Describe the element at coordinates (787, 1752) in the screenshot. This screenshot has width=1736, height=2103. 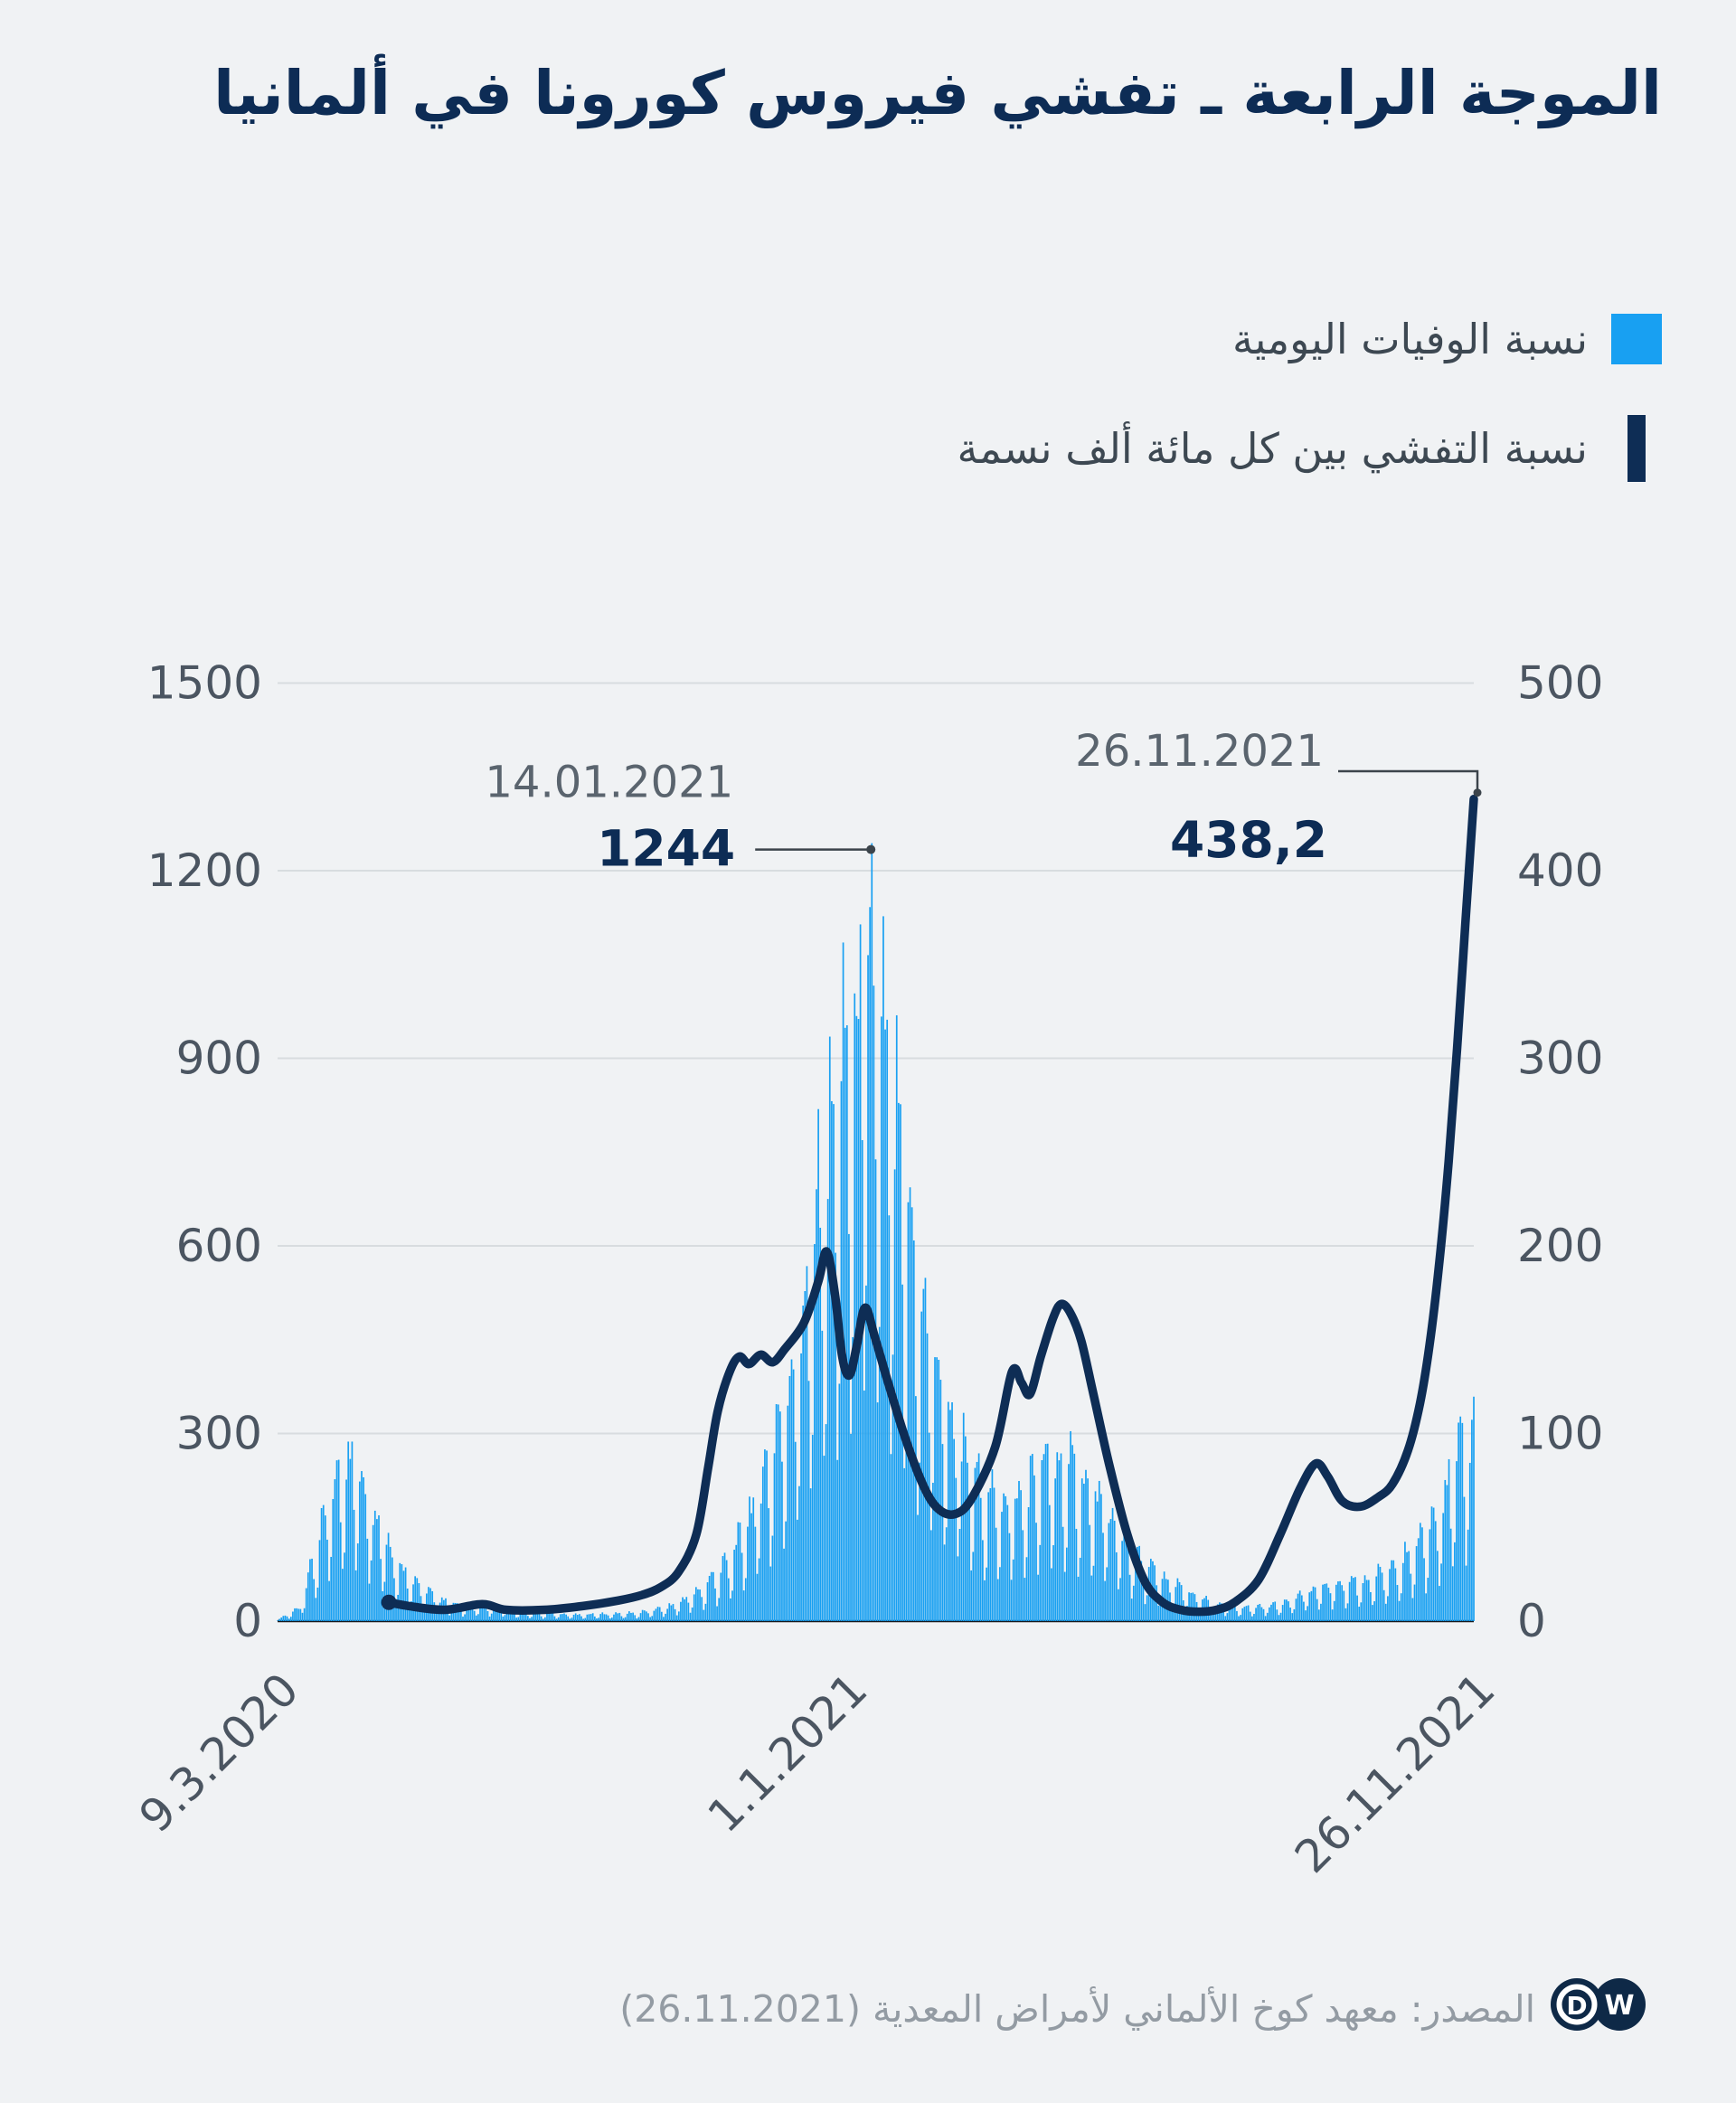
I see `x-axis-tick-label: 1.1.2021` at that location.